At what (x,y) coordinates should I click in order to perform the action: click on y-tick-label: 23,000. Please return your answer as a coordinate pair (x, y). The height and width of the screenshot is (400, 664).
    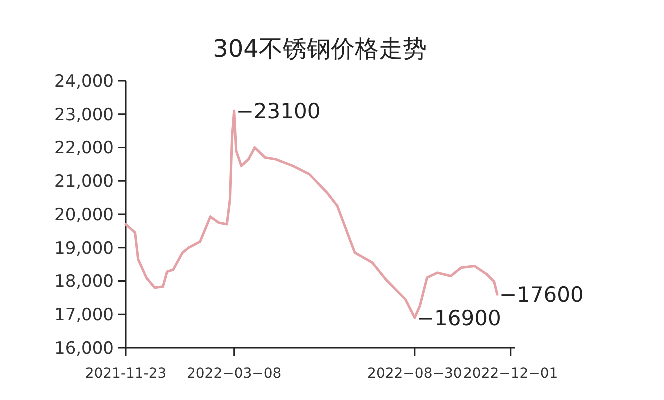
    Looking at the image, I should click on (84, 115).